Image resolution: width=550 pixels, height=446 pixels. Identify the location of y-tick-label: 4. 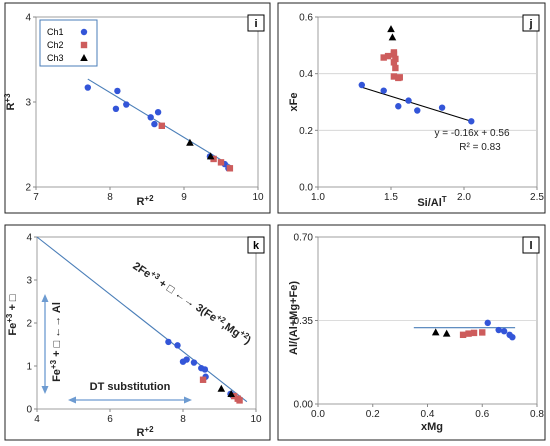
(29, 238).